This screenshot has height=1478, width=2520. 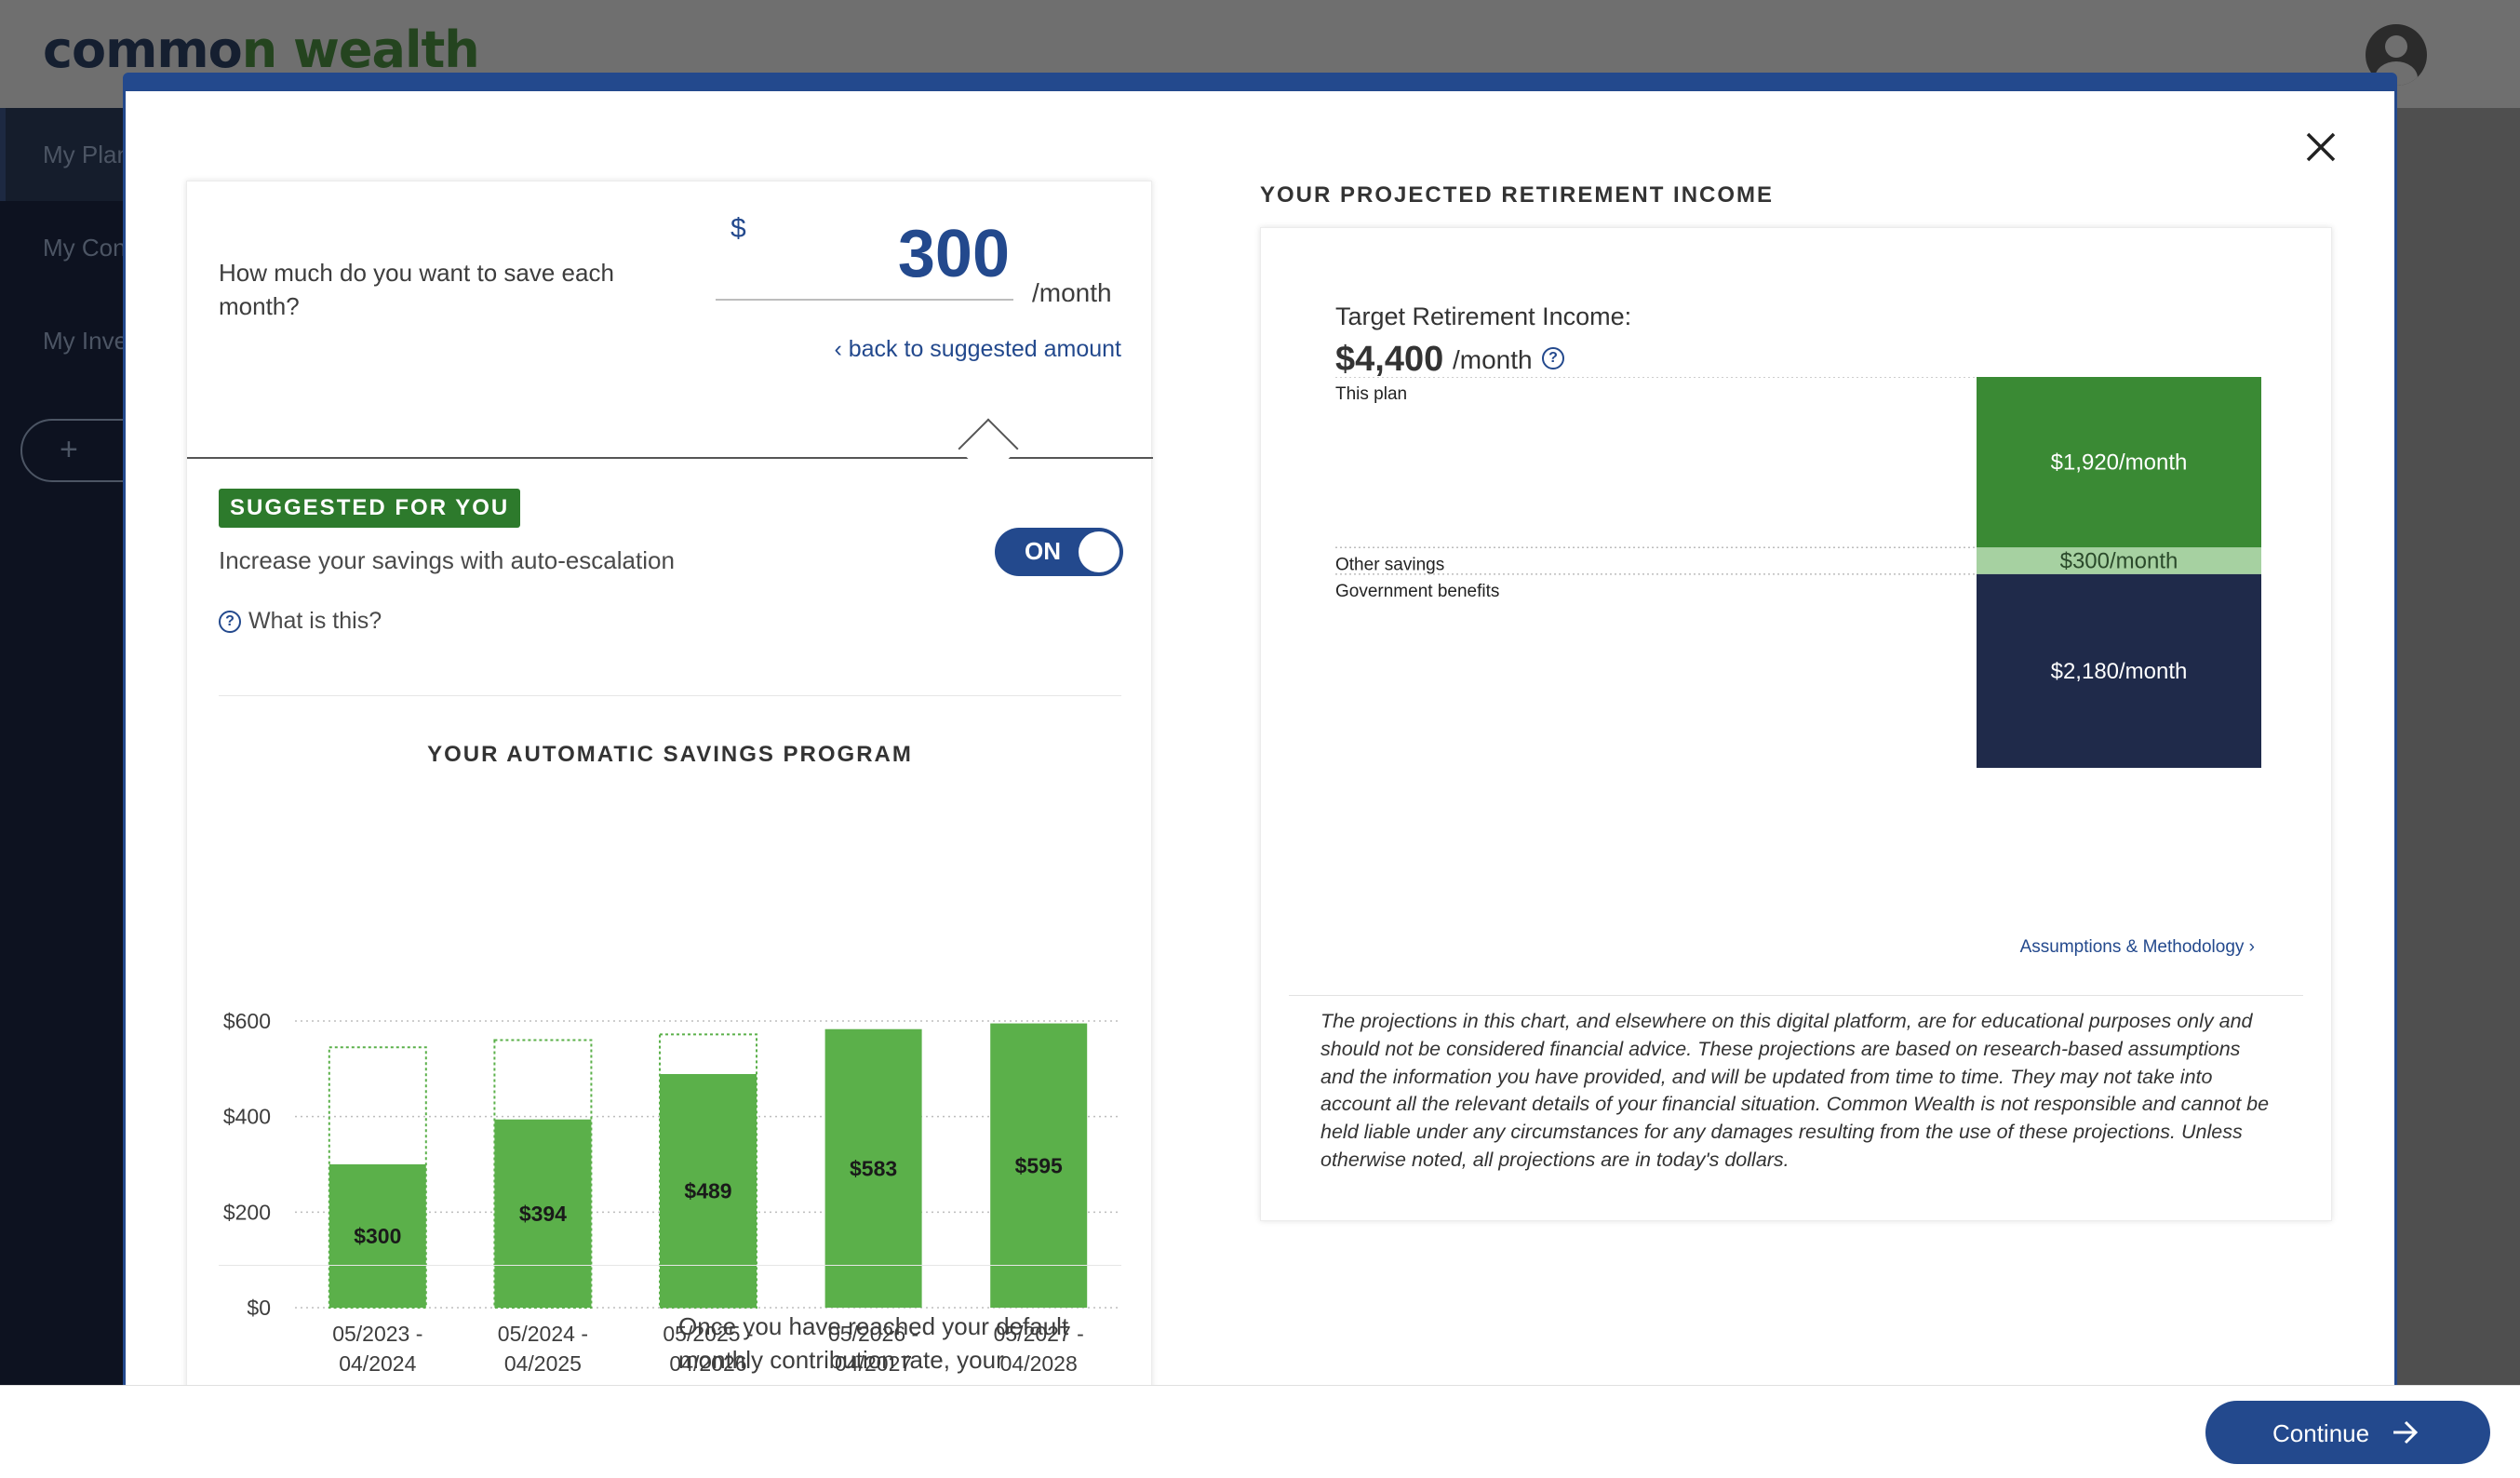 What do you see at coordinates (1389, 565) in the screenshot?
I see `series-label: Other savings` at bounding box center [1389, 565].